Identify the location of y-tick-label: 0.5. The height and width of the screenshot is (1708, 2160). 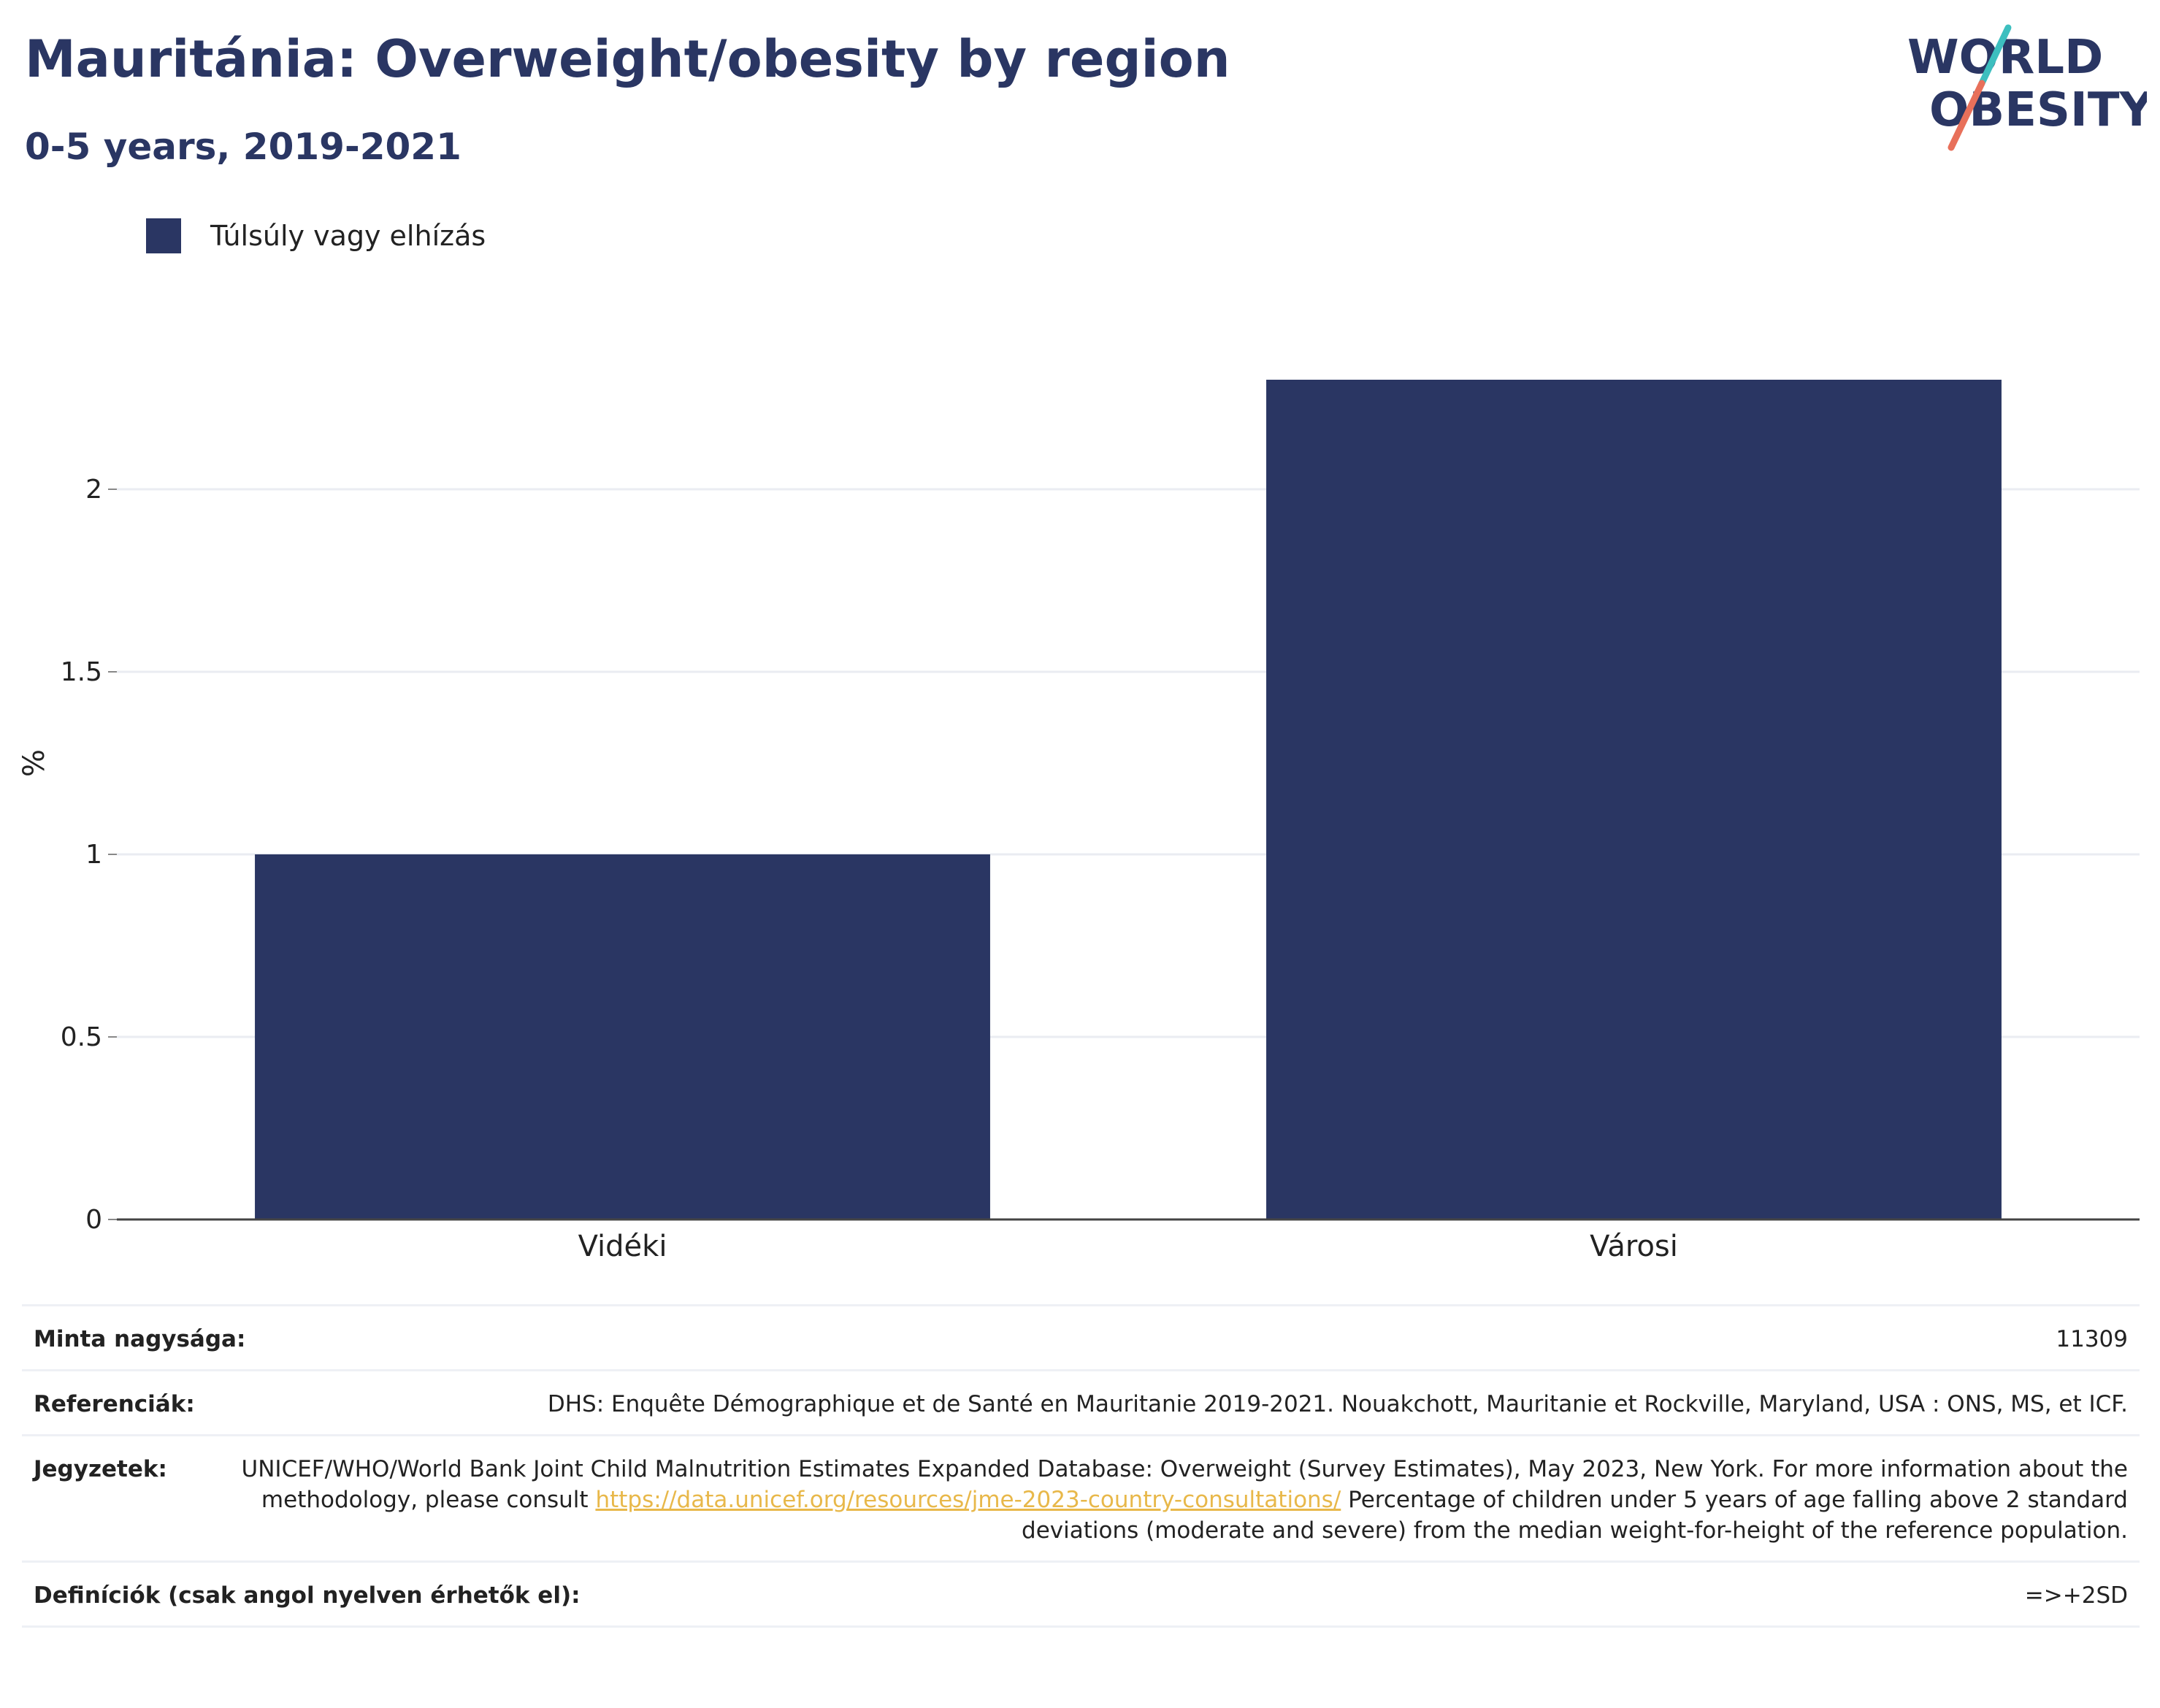
(81, 1037).